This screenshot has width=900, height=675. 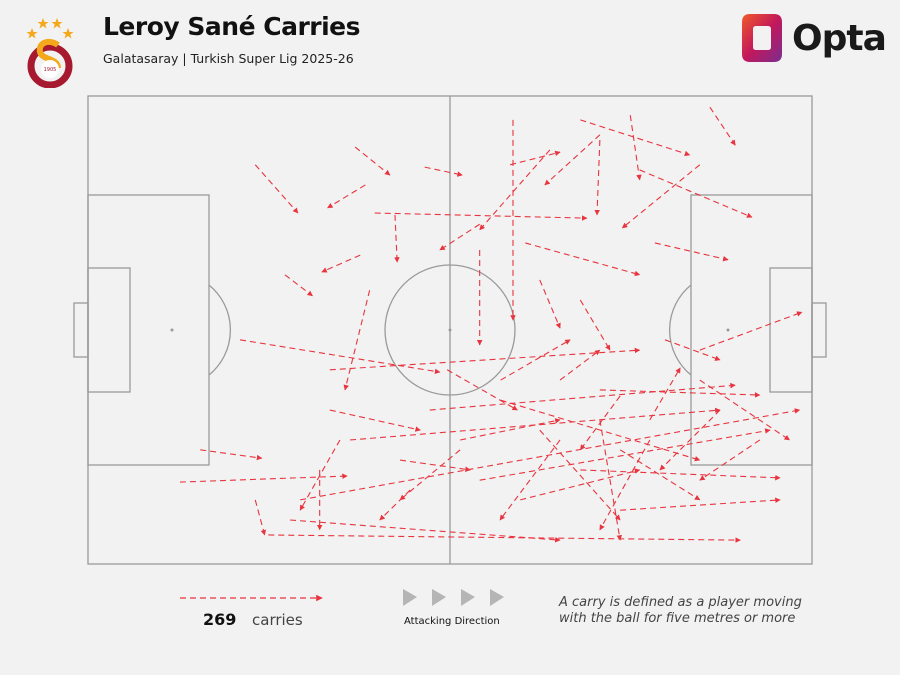 I want to click on note-line-1: A carry is defined as a player moving, so click(x=680, y=602).